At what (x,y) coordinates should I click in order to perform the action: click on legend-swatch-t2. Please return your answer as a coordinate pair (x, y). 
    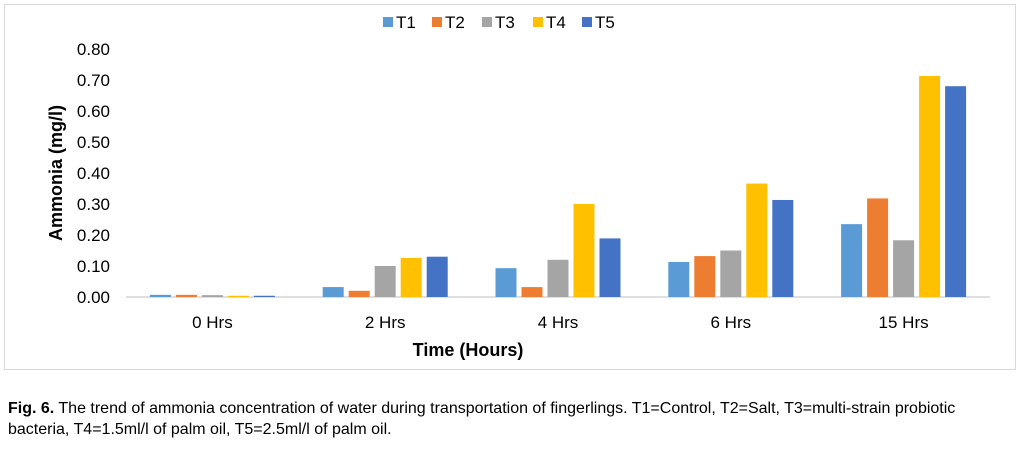
    Looking at the image, I should click on (437, 22).